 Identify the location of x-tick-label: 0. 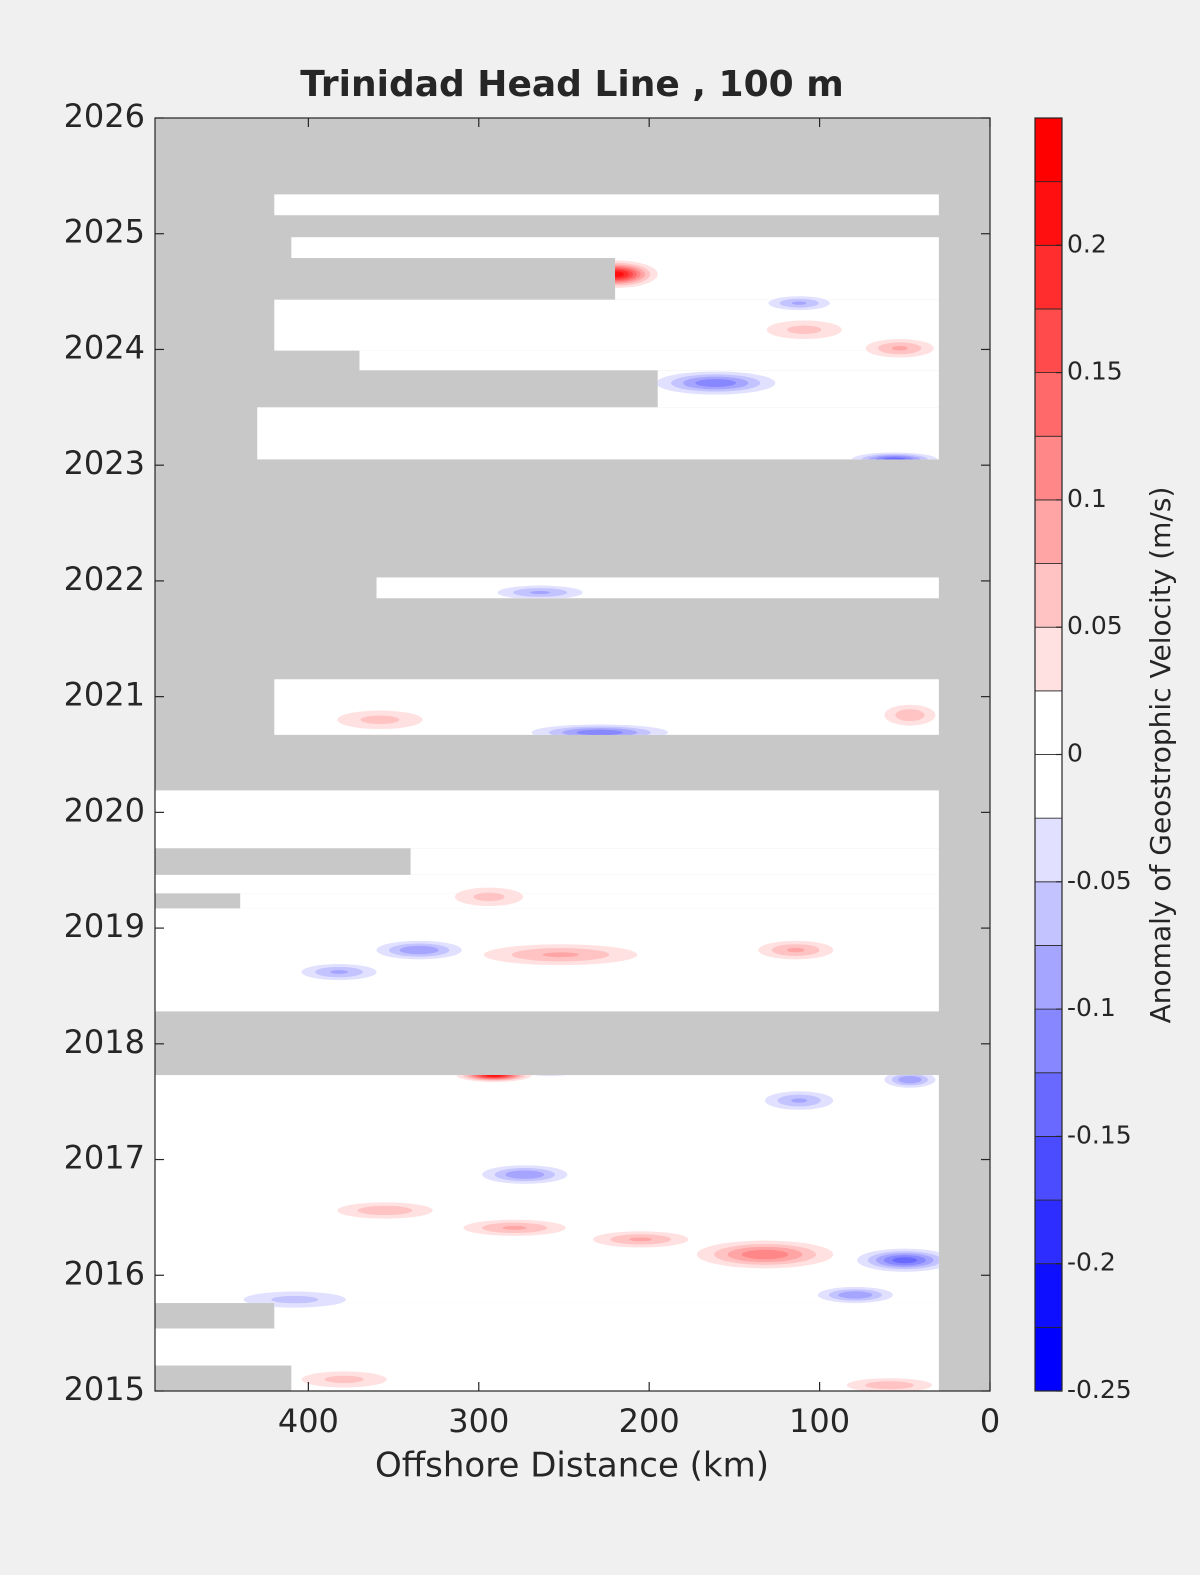
(990, 1421).